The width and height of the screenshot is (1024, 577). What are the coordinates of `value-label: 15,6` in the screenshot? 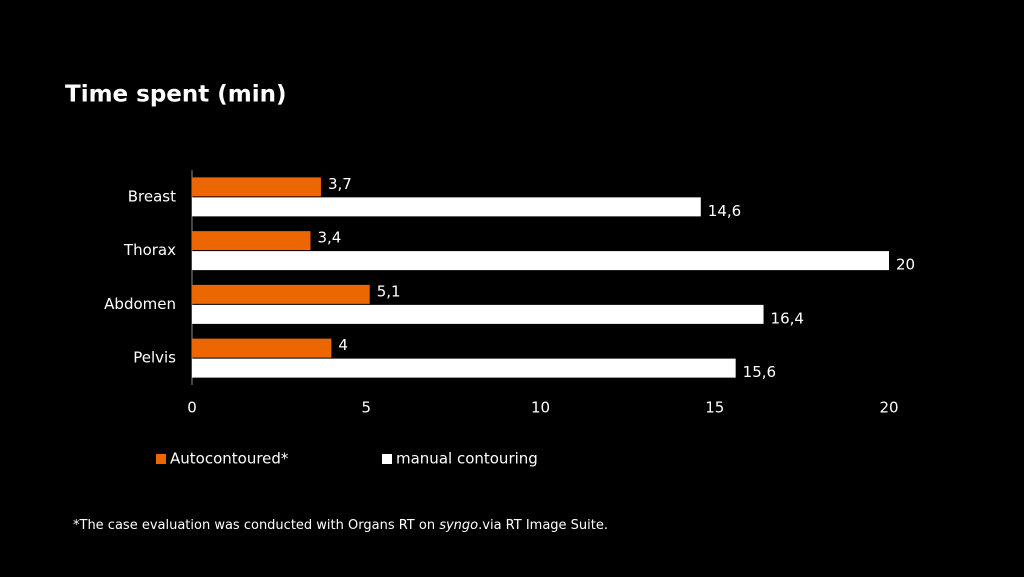 It's located at (759, 372).